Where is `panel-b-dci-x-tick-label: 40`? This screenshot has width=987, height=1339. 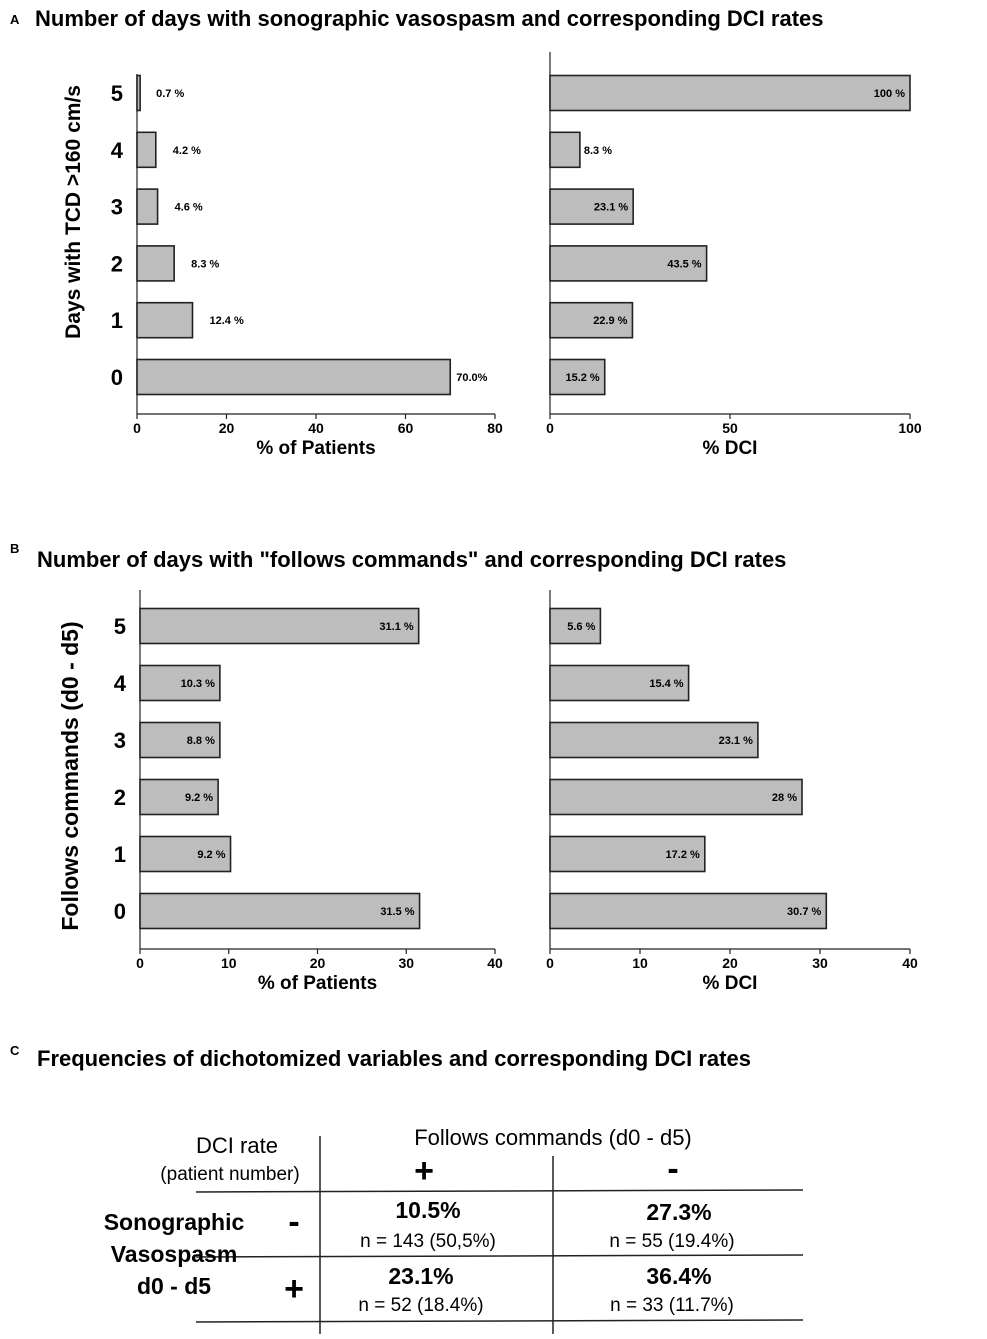 panel-b-dci-x-tick-label: 40 is located at coordinates (910, 963).